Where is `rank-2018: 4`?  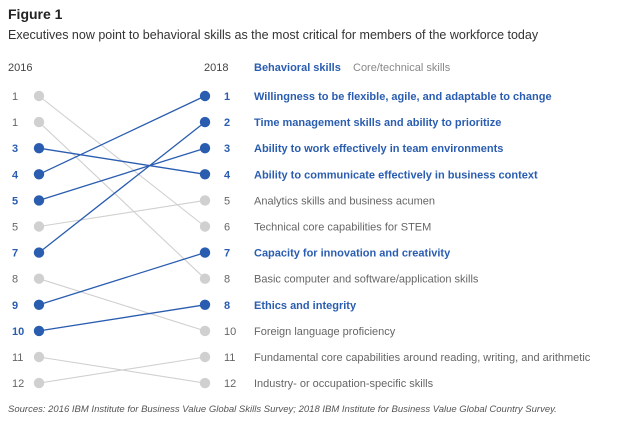
rank-2018: 4 is located at coordinates (227, 175).